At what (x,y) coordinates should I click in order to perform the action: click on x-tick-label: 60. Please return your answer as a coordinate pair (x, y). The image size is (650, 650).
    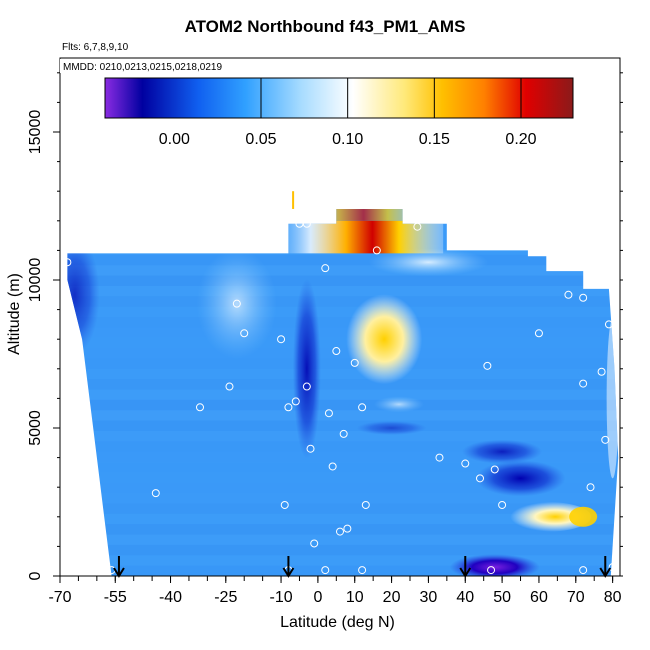
    Looking at the image, I should click on (539, 597).